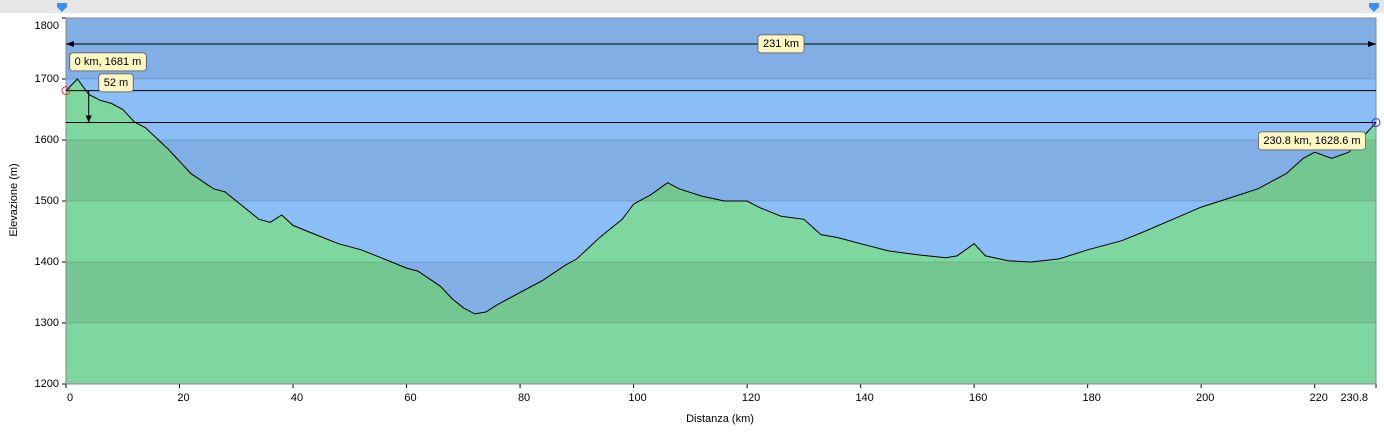 This screenshot has width=1384, height=433. I want to click on y-tick-label: 1800, so click(47, 26).